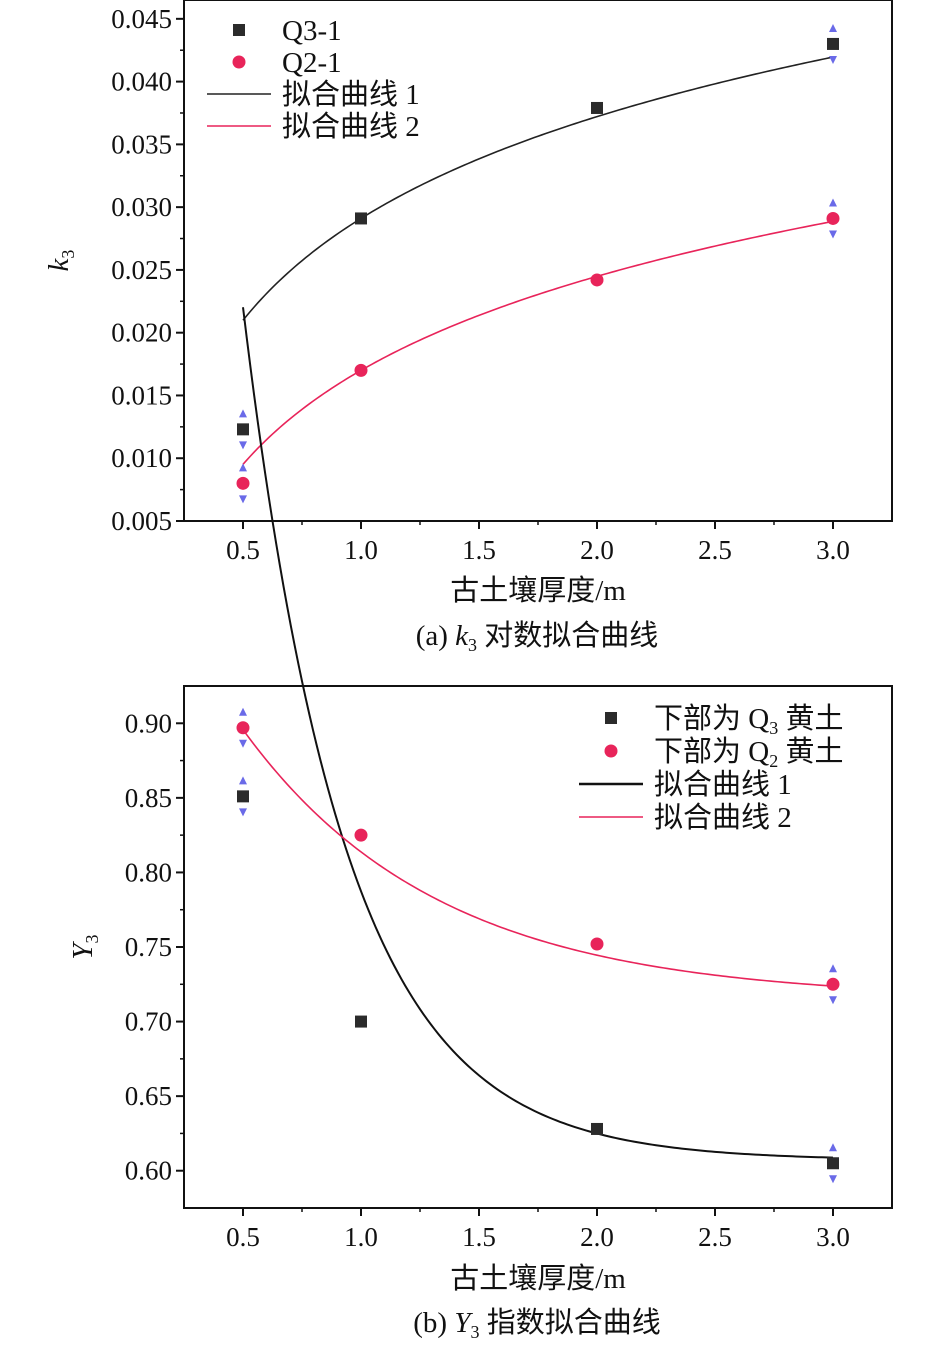 Image resolution: width=945 pixels, height=1349 pixels. What do you see at coordinates (141, 82) in the screenshot?
I see `y-tick-label: 0.040` at bounding box center [141, 82].